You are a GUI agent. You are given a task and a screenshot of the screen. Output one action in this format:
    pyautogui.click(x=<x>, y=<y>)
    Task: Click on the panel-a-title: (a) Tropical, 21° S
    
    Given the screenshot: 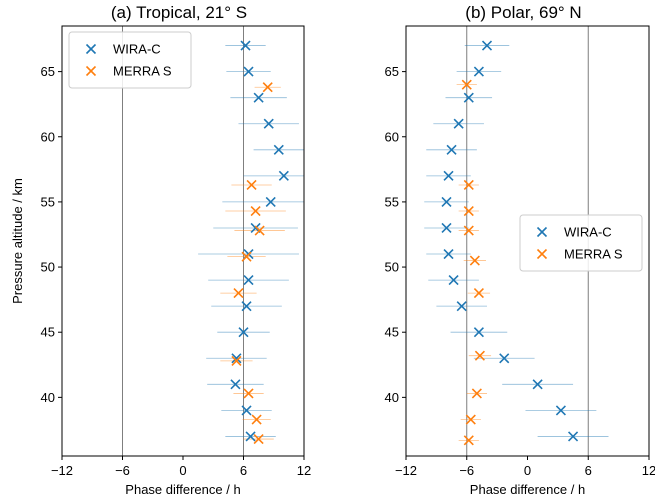 What is the action you would take?
    pyautogui.click(x=179, y=12)
    